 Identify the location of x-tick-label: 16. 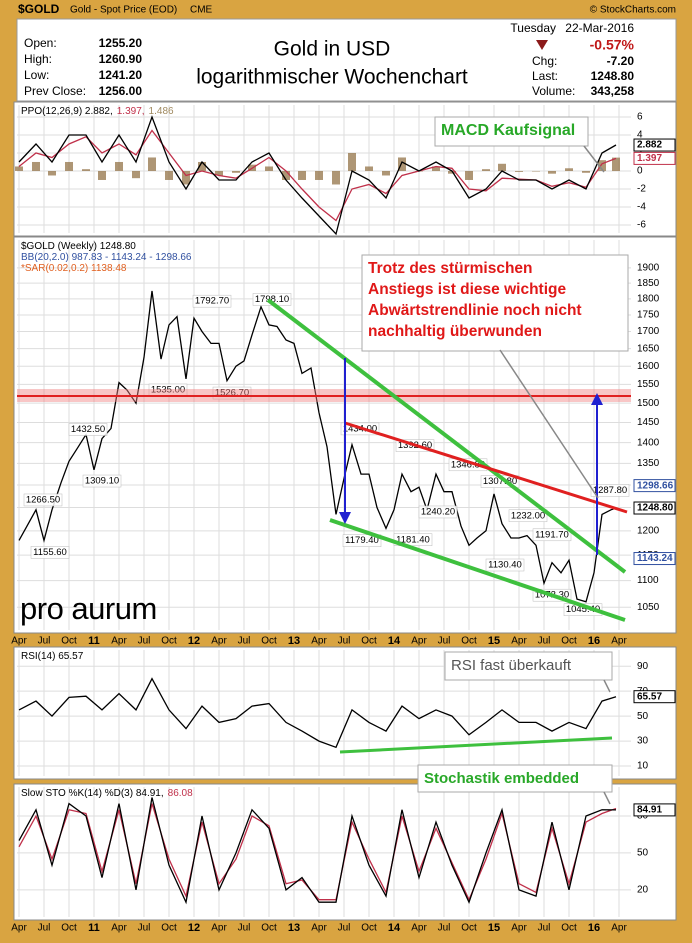
(594, 928).